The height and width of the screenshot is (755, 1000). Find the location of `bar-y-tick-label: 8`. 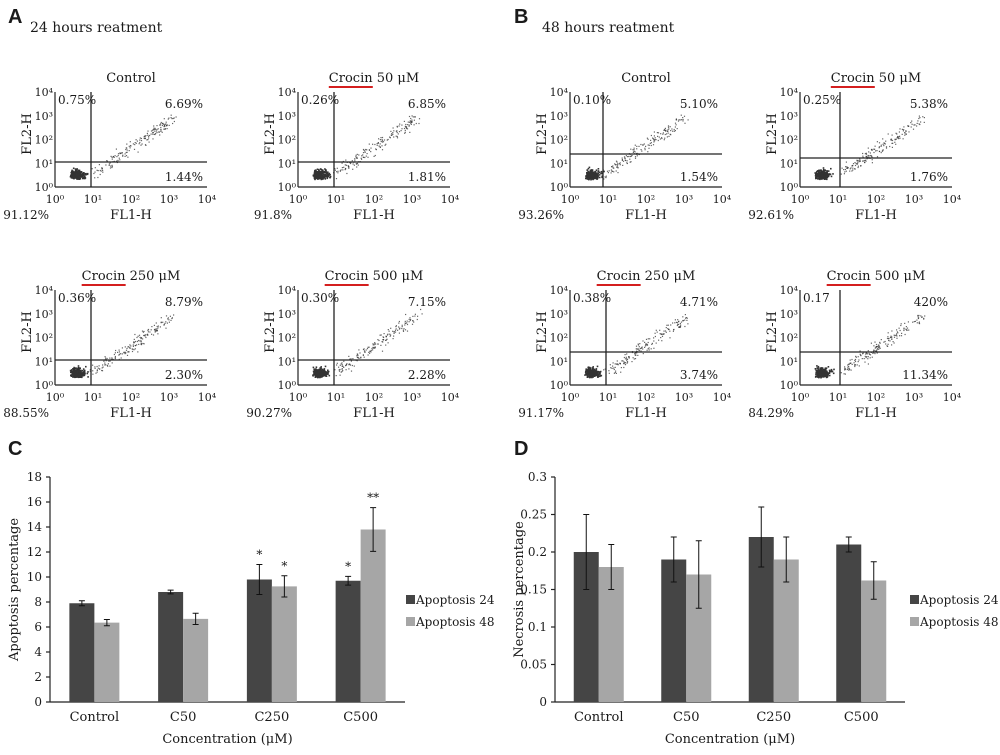

bar-y-tick-label: 8 is located at coordinates (38, 602).